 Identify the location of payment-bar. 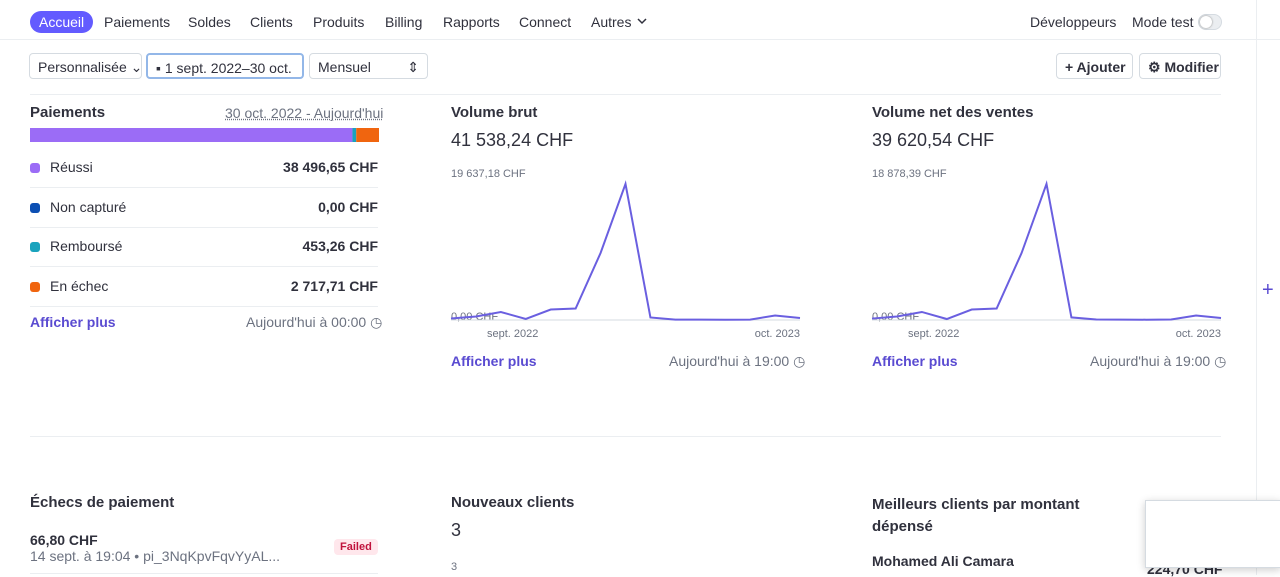
(204, 135).